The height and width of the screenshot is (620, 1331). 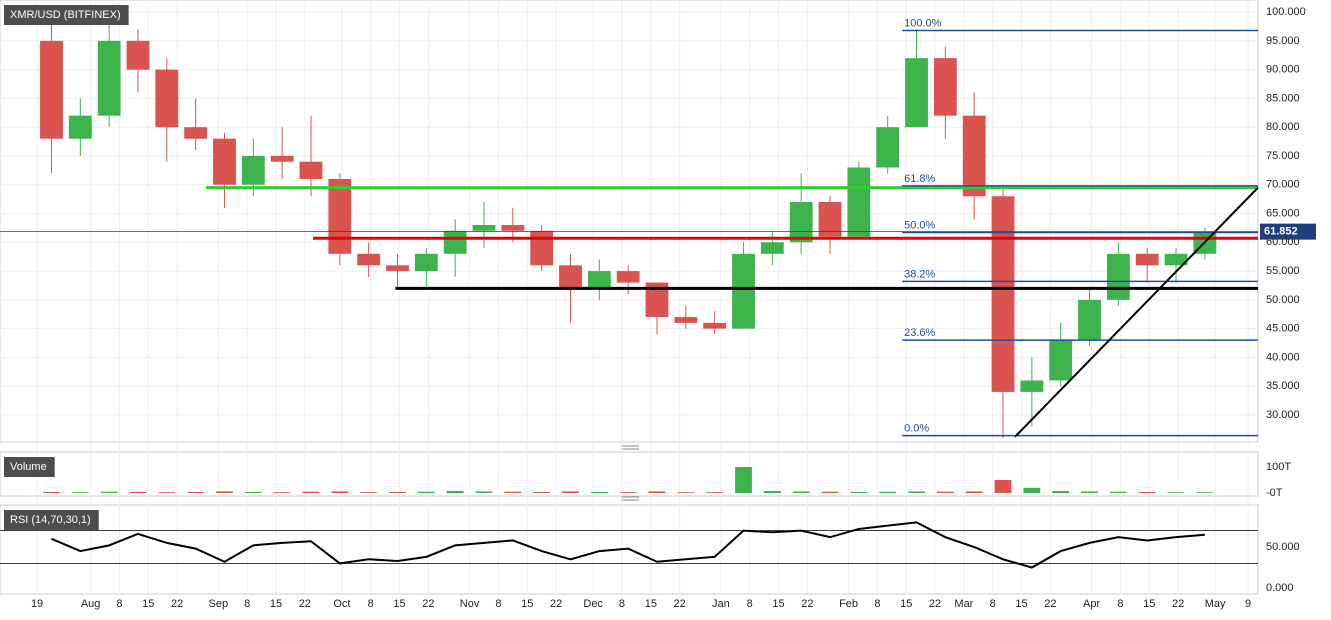 I want to click on x-tick-label: Dec, so click(x=593, y=604).